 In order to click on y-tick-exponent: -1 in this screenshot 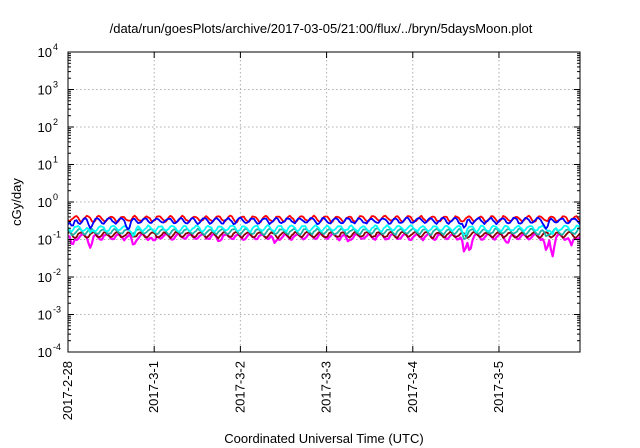, I will do `click(57, 235)`.